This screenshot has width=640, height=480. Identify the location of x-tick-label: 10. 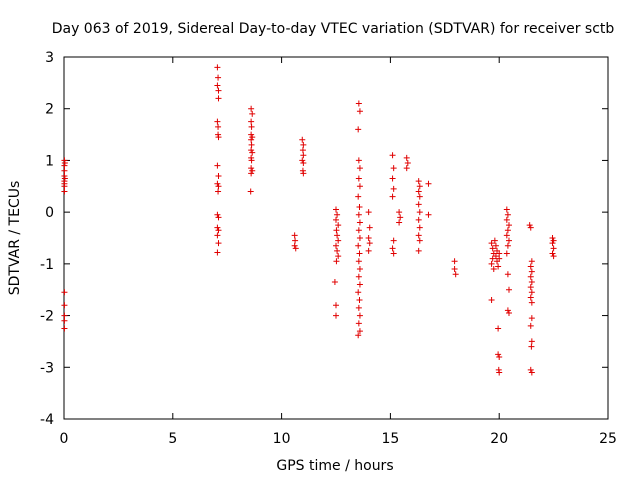
(282, 439).